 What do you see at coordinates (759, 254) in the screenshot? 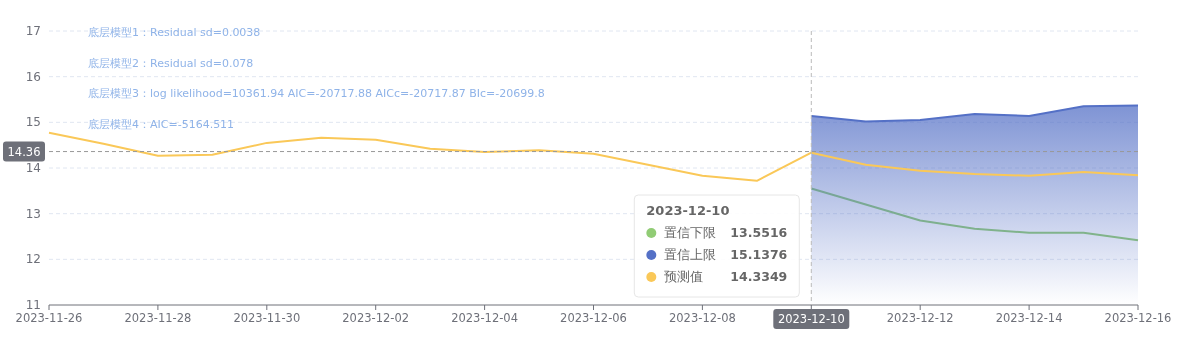
I see `annotation: 15.1376` at bounding box center [759, 254].